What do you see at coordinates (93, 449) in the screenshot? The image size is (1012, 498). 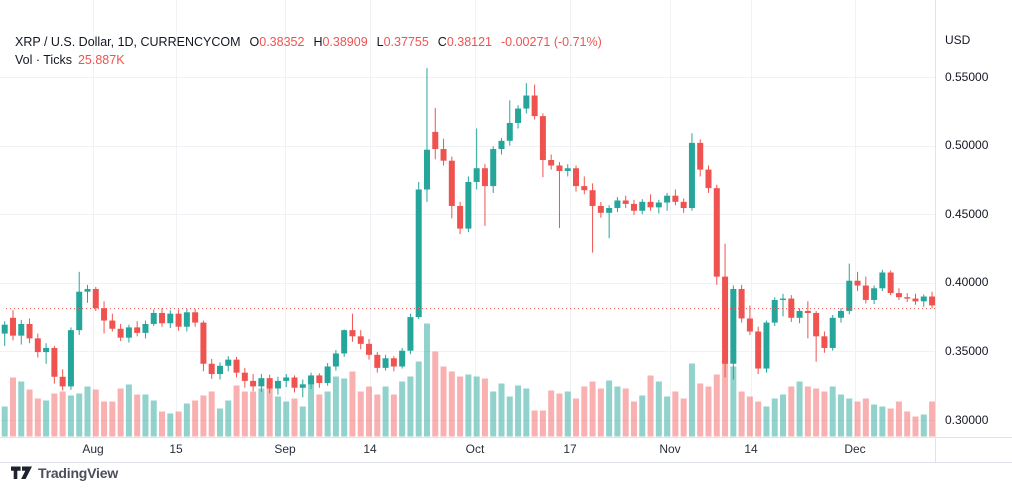 I see `time-tick-label: Aug` at bounding box center [93, 449].